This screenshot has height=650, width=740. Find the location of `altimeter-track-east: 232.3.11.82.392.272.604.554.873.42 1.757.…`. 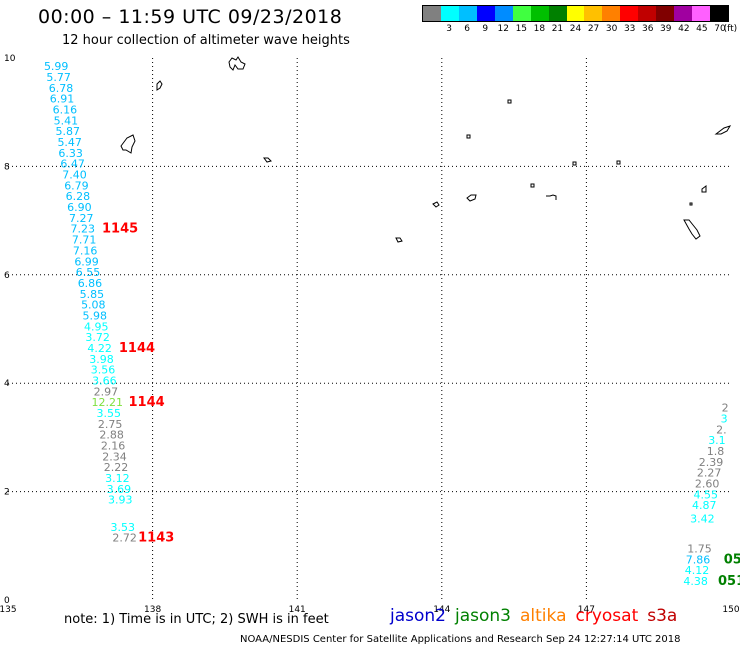

altimeter-track-east: 232.3.11.82.392.272.604.554.873.42 1.757.… is located at coordinates (705, 495).